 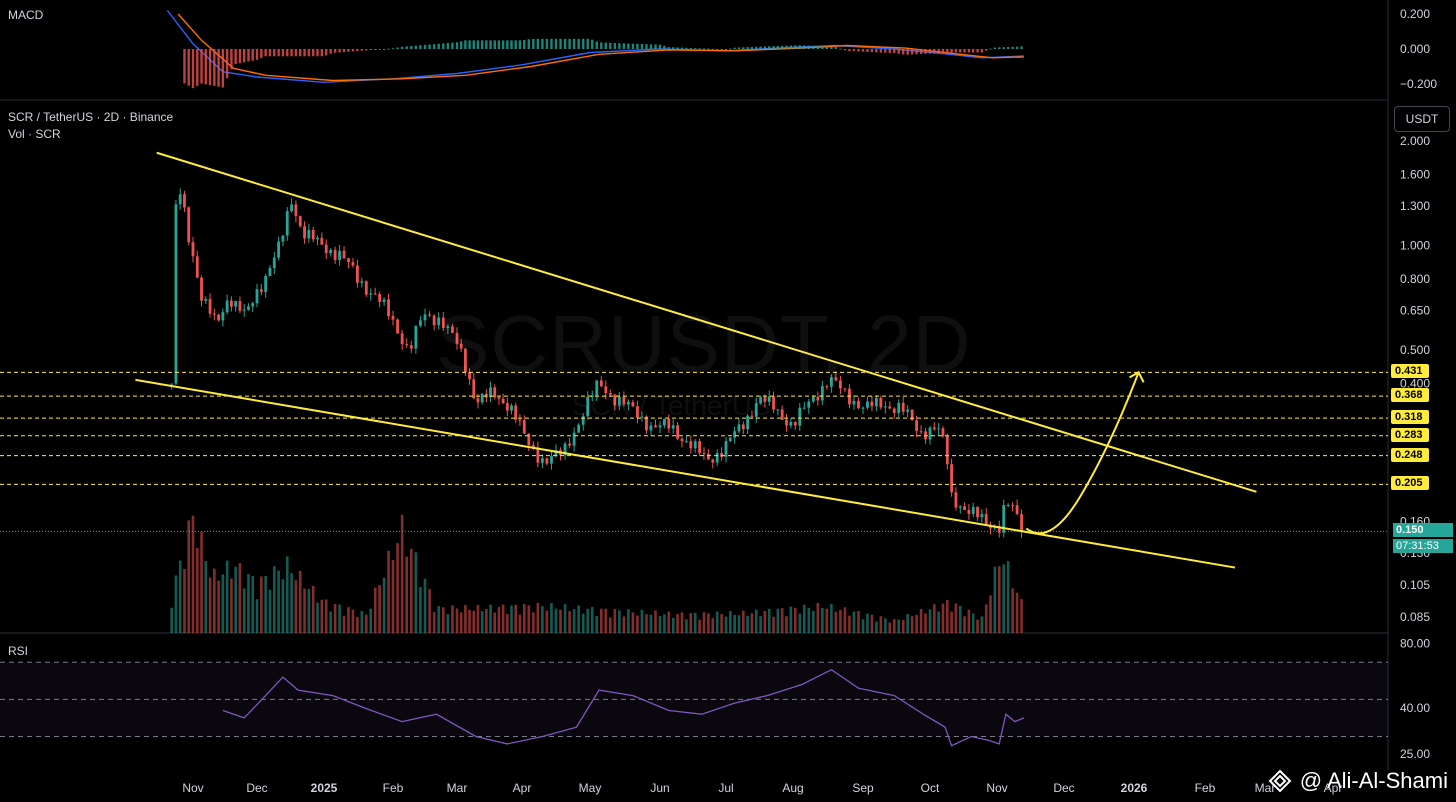 What do you see at coordinates (1423, 530) in the screenshot?
I see `current-price-tag: 0.150` at bounding box center [1423, 530].